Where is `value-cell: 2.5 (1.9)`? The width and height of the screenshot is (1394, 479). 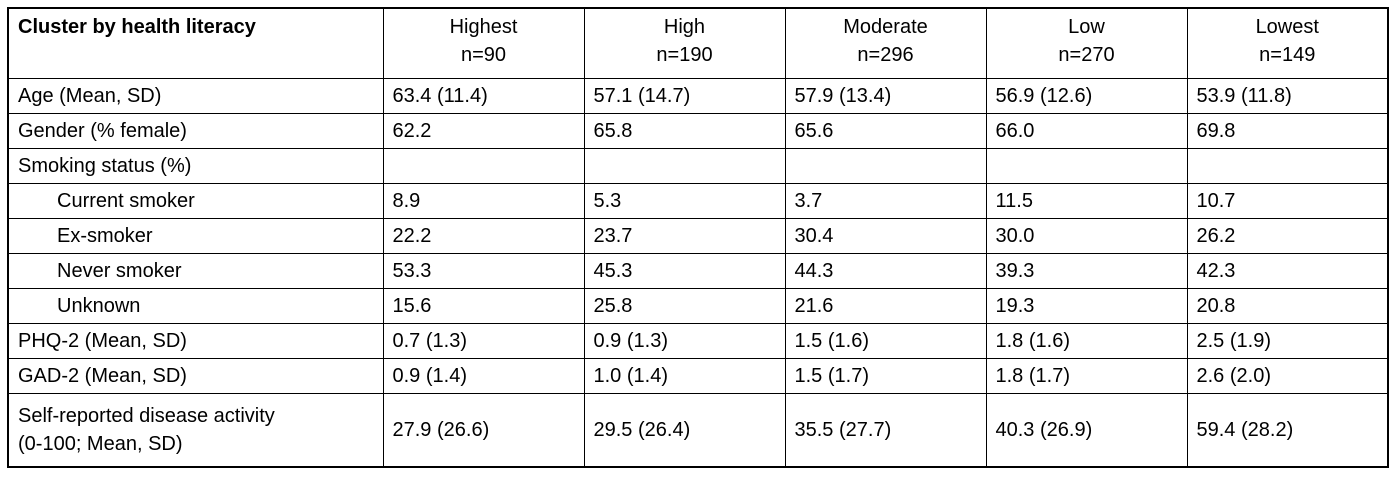 value-cell: 2.5 (1.9) is located at coordinates (1287, 340).